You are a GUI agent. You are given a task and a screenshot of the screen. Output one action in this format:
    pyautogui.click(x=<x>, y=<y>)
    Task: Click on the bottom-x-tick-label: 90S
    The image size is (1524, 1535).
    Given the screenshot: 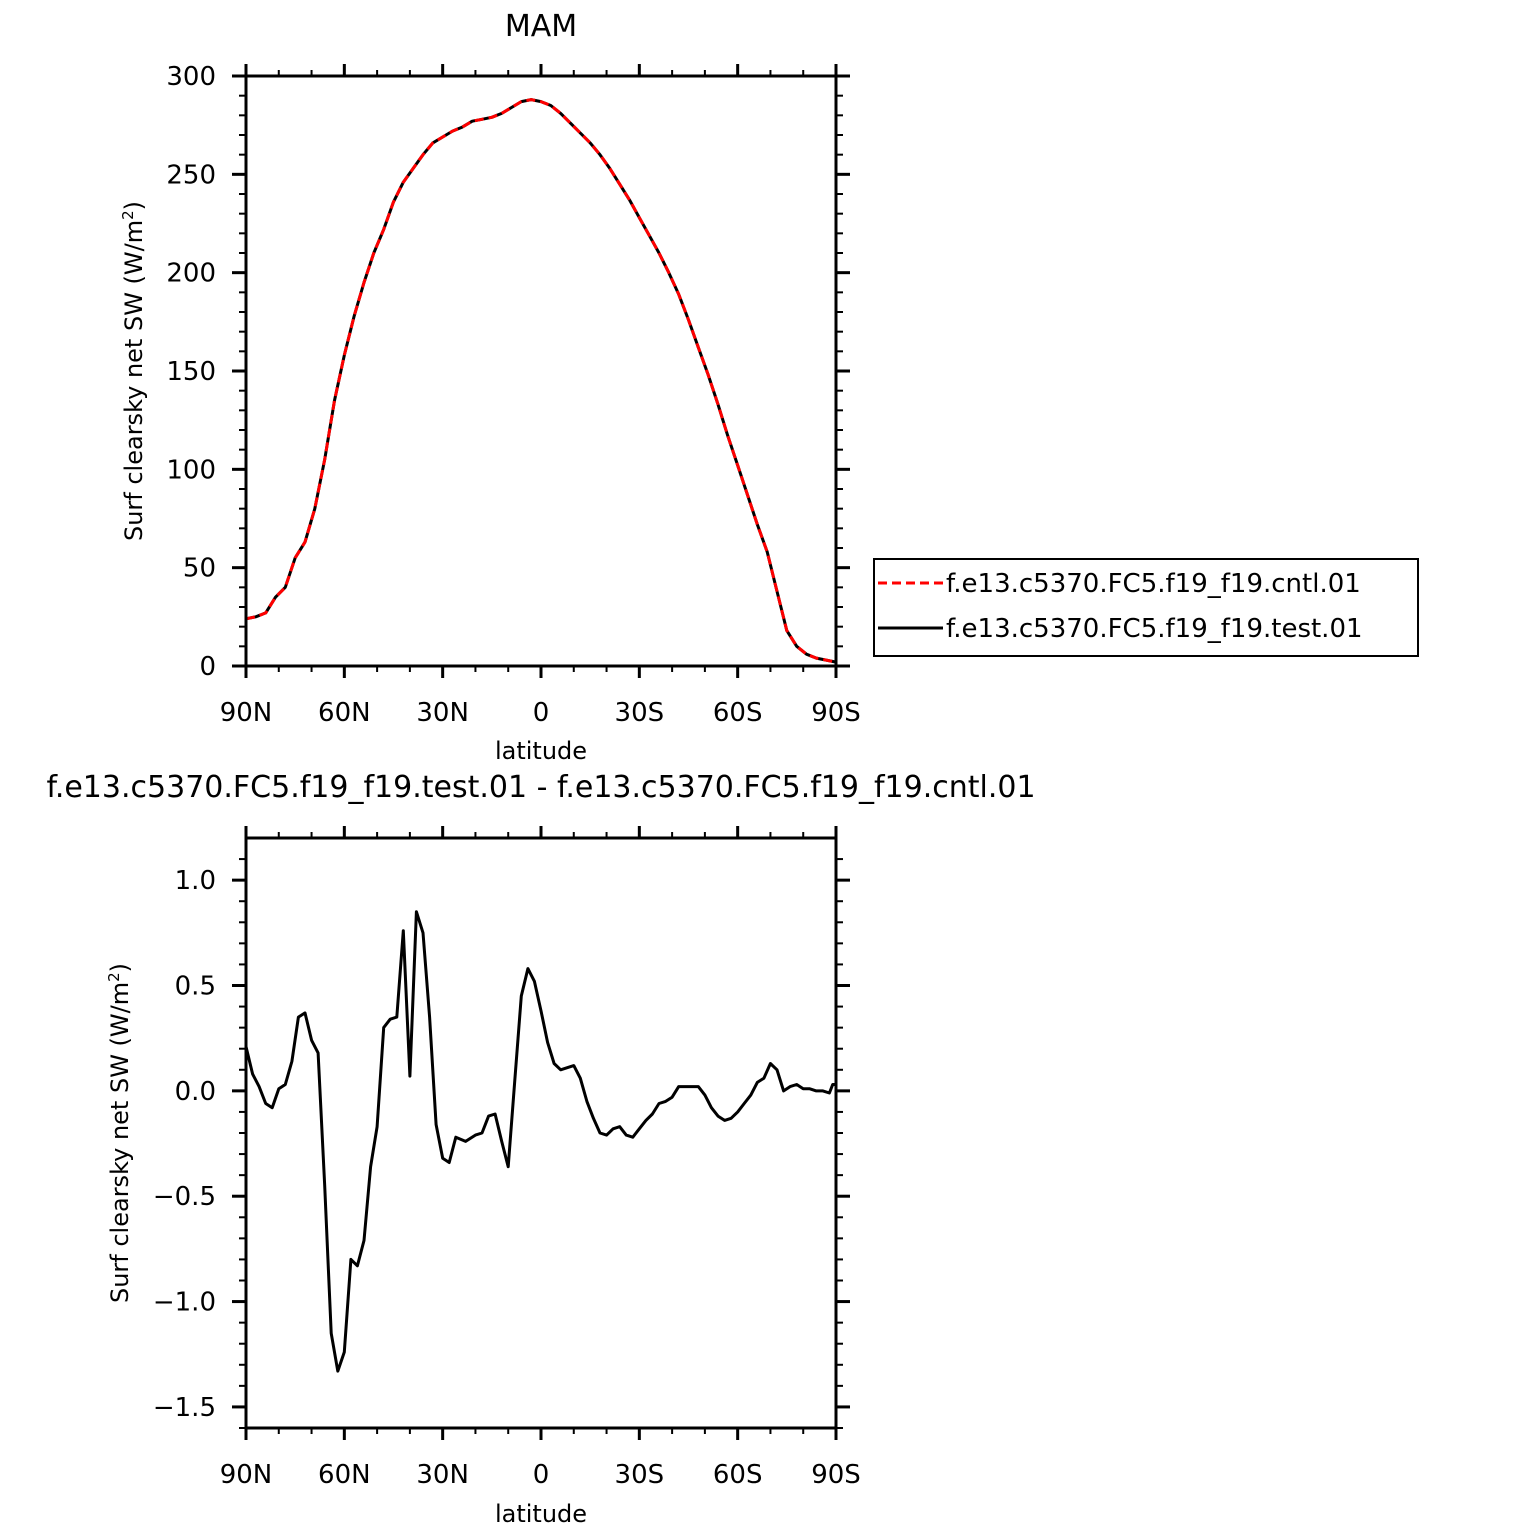 What is the action you would take?
    pyautogui.click(x=836, y=1475)
    